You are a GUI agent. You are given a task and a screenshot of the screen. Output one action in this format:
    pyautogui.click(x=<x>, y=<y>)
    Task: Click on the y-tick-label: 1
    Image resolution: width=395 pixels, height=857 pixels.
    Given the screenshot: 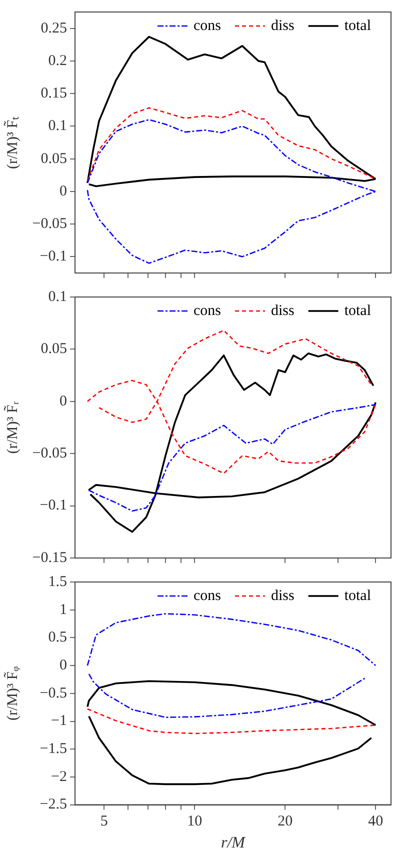 What is the action you would take?
    pyautogui.click(x=63, y=610)
    